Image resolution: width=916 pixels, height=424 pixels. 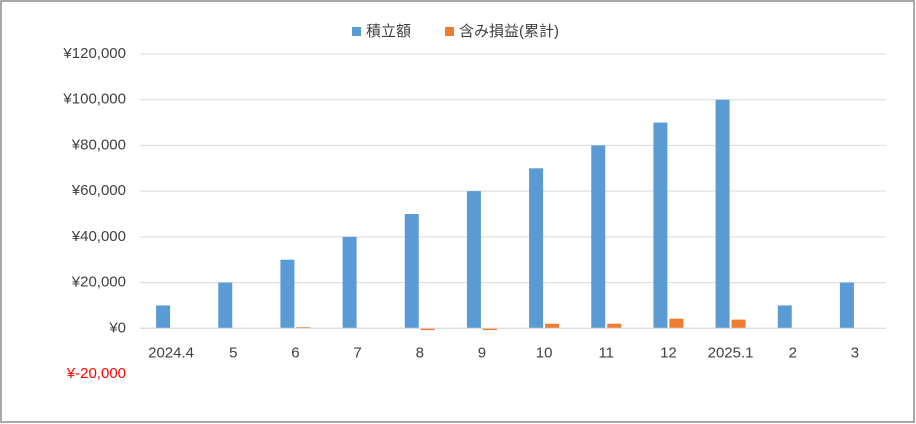 What do you see at coordinates (233, 352) in the screenshot?
I see `x-tick-label: 5` at bounding box center [233, 352].